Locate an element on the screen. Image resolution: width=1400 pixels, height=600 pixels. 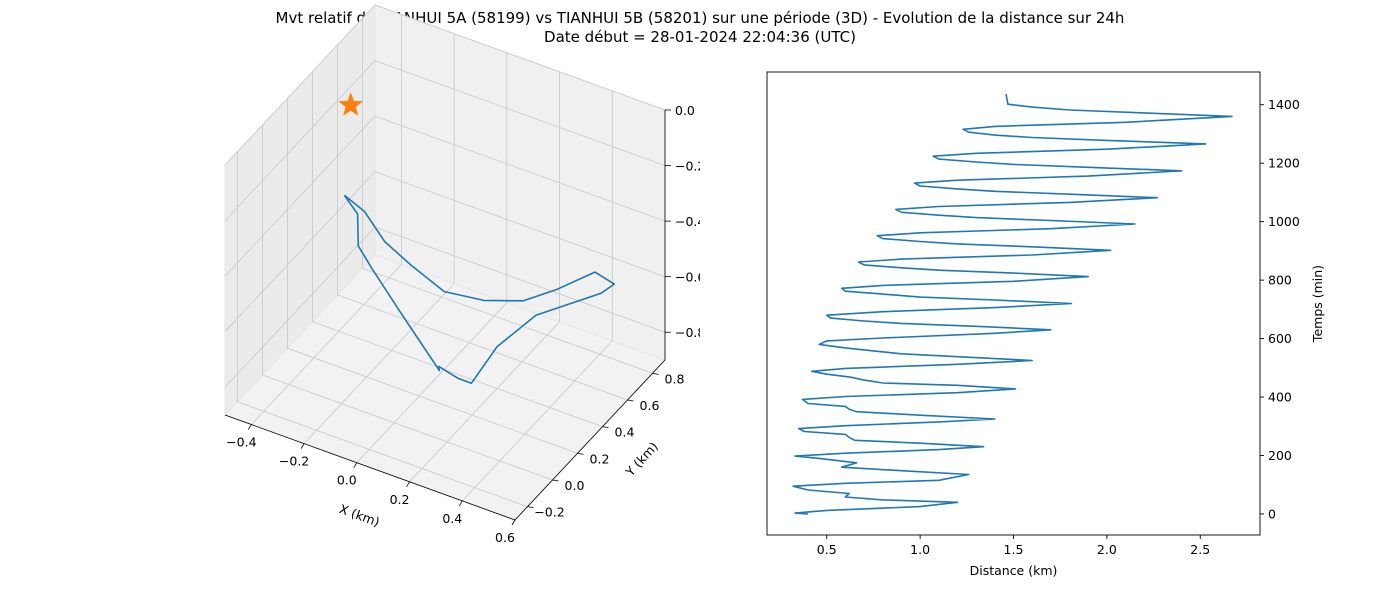
y-tick-label: 1200 is located at coordinates (1284, 163).